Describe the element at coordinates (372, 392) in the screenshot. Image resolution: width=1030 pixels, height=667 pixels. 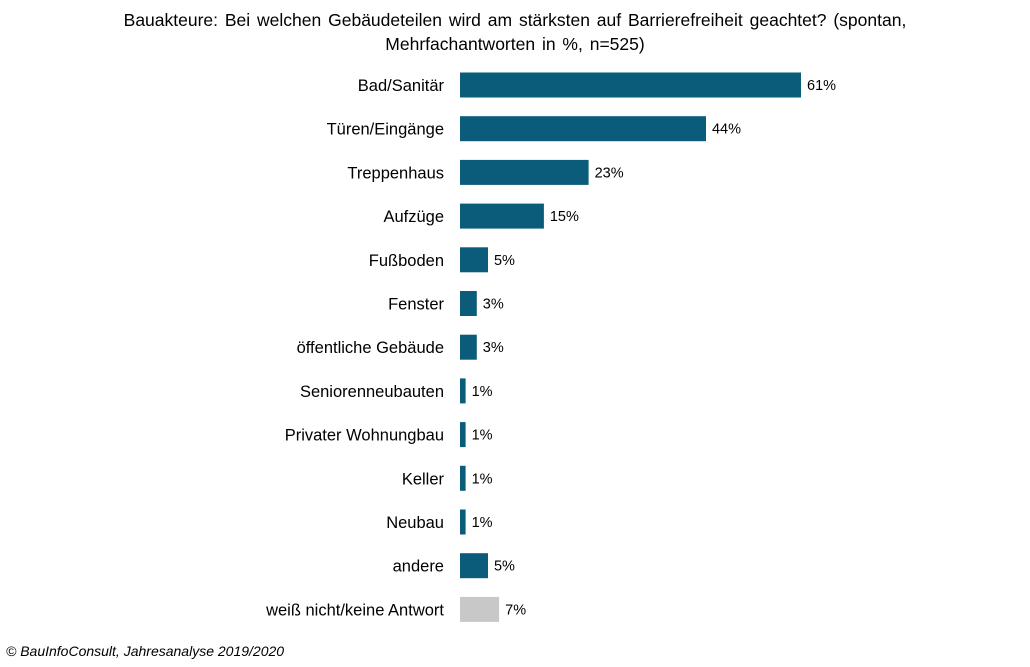
I see `category-label: Seniorenneubauten` at that location.